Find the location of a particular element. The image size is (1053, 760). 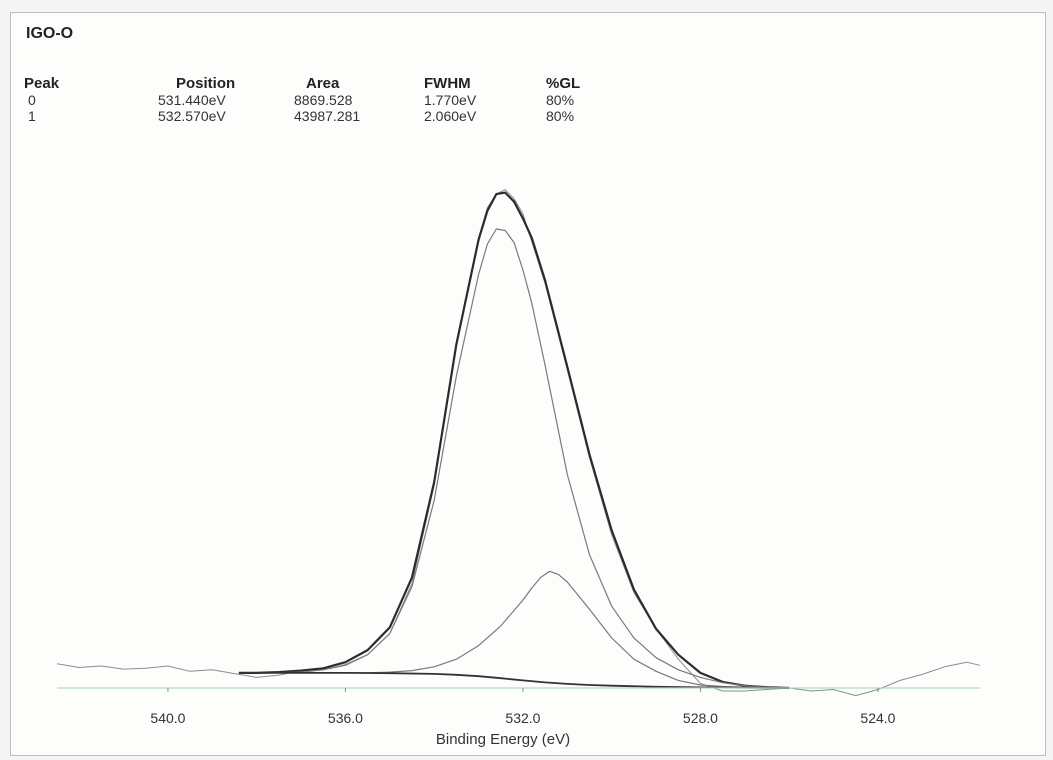

x-tick-label: 536.0 is located at coordinates (345, 718).